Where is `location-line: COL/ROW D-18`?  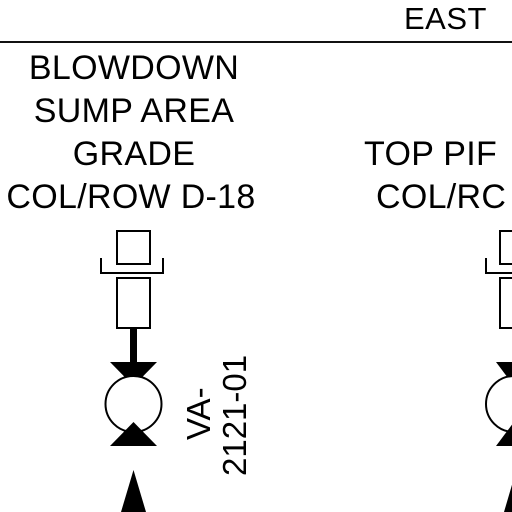 location-line: COL/ROW D-18 is located at coordinates (131, 197).